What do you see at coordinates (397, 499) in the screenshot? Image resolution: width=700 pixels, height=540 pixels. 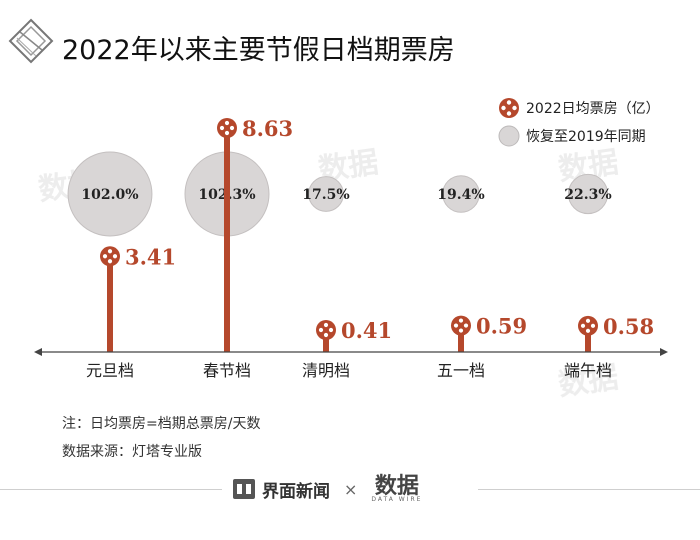 I see `brand-datawire-sub: DATA WIRE` at bounding box center [397, 499].